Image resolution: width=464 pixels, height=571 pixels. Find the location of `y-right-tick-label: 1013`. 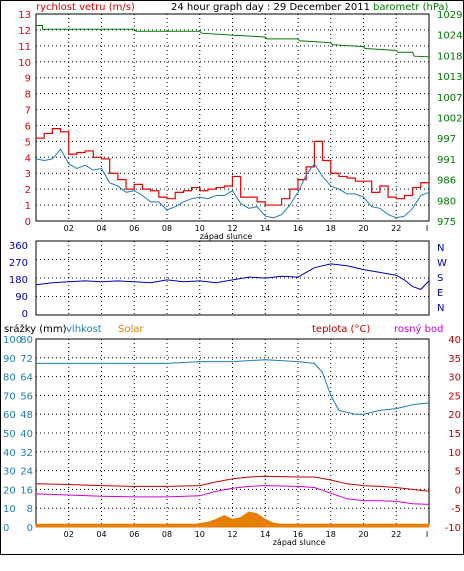

y-right-tick-label: 1013 is located at coordinates (449, 77).